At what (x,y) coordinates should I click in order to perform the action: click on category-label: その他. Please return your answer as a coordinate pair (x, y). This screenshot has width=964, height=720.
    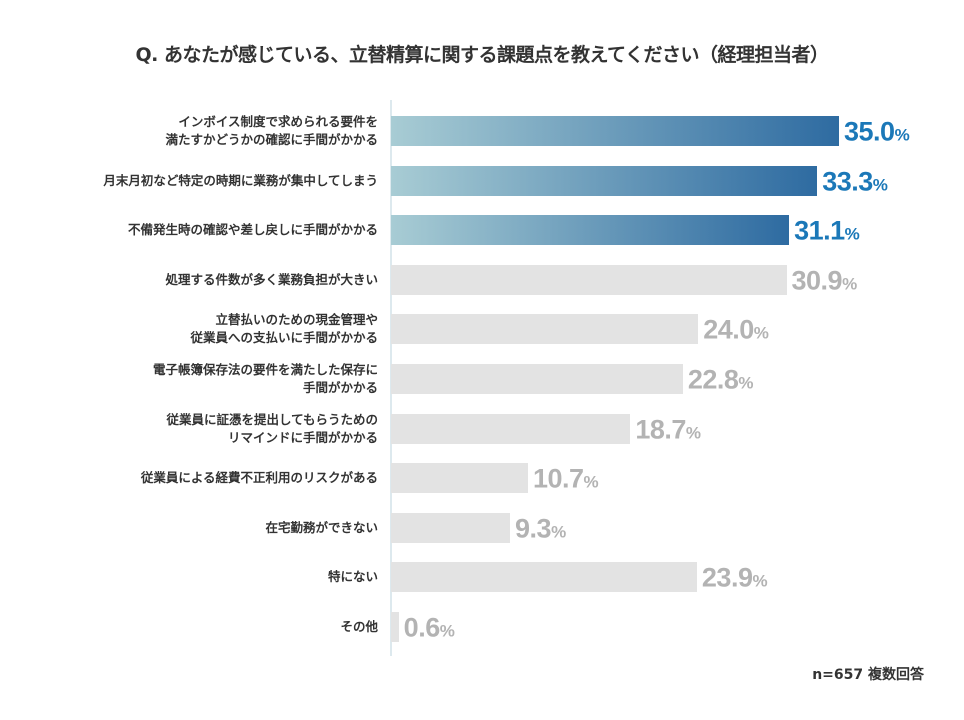
    Looking at the image, I should click on (359, 626).